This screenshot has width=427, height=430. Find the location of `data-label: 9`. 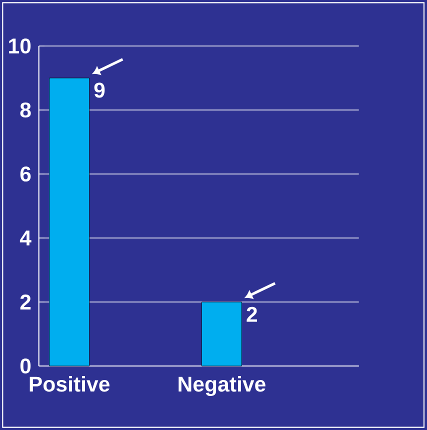

data-label: 9 is located at coordinates (99, 90).